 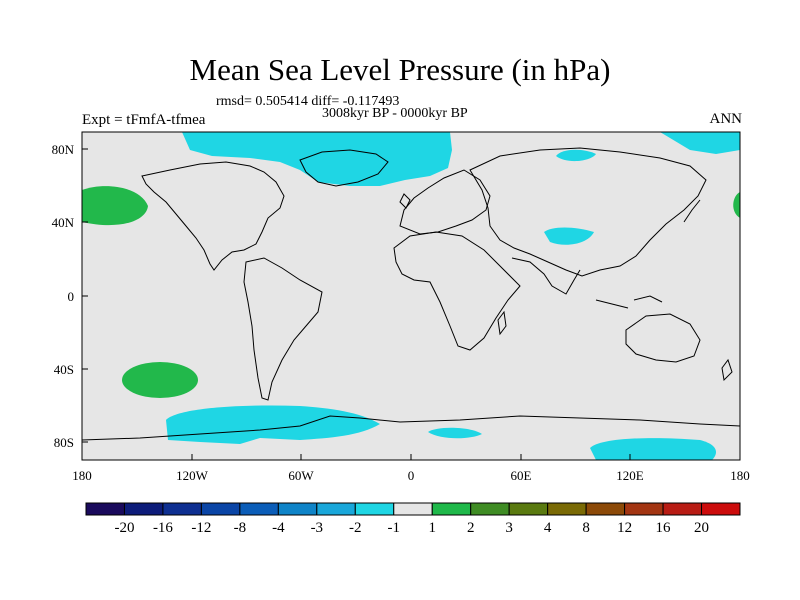 What do you see at coordinates (283, 329) in the screenshot?
I see `south-america-coast` at bounding box center [283, 329].